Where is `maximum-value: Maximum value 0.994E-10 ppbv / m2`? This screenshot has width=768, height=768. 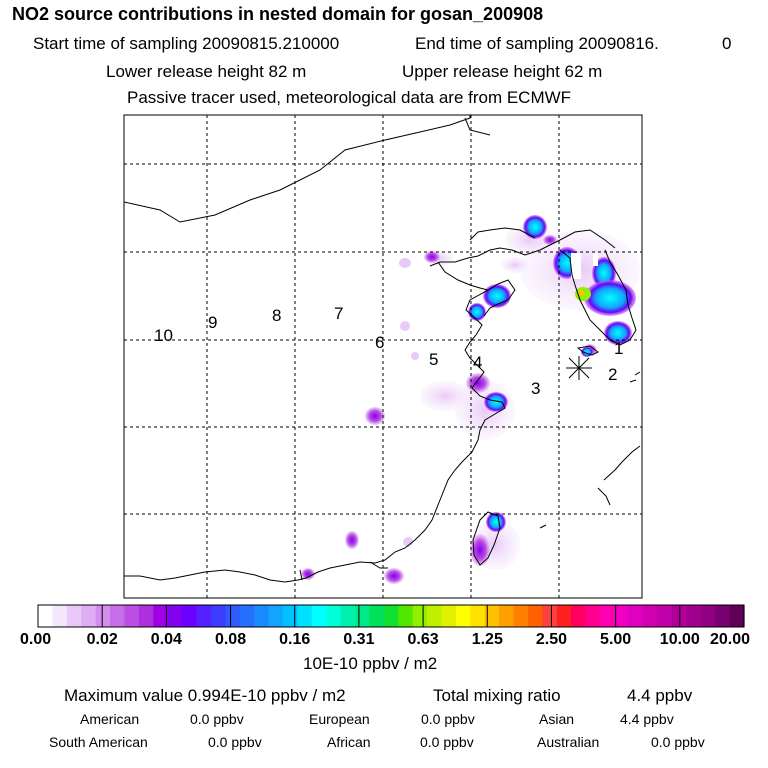 maximum-value: Maximum value 0.994E-10 ppbv / m2 is located at coordinates (205, 695).